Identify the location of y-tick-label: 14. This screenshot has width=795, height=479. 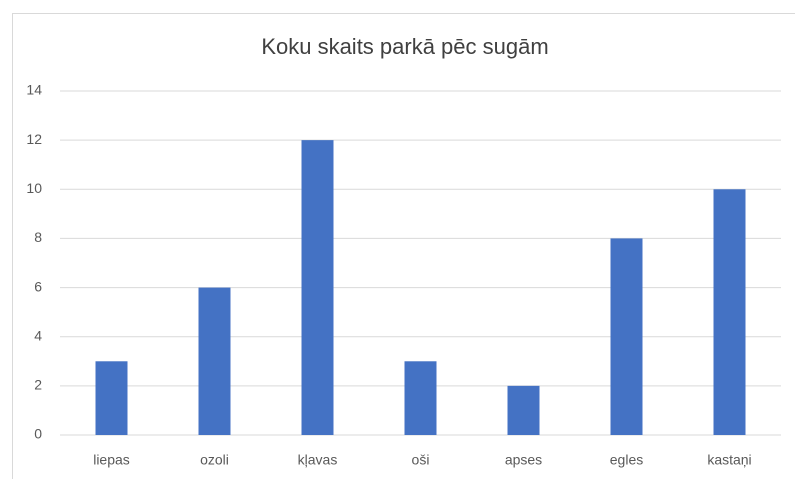
(34, 90).